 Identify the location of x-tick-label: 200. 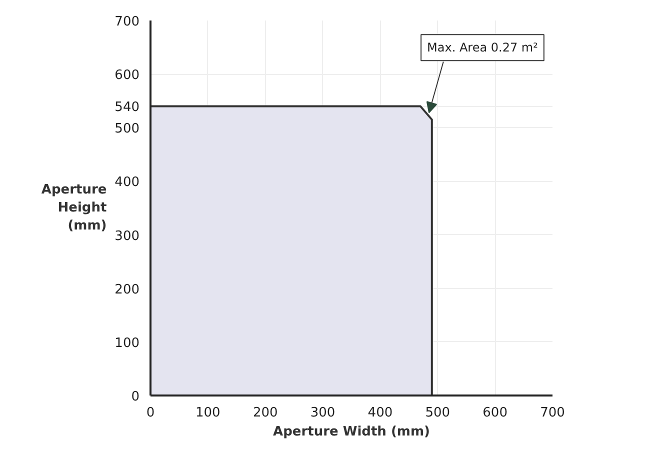
(265, 413).